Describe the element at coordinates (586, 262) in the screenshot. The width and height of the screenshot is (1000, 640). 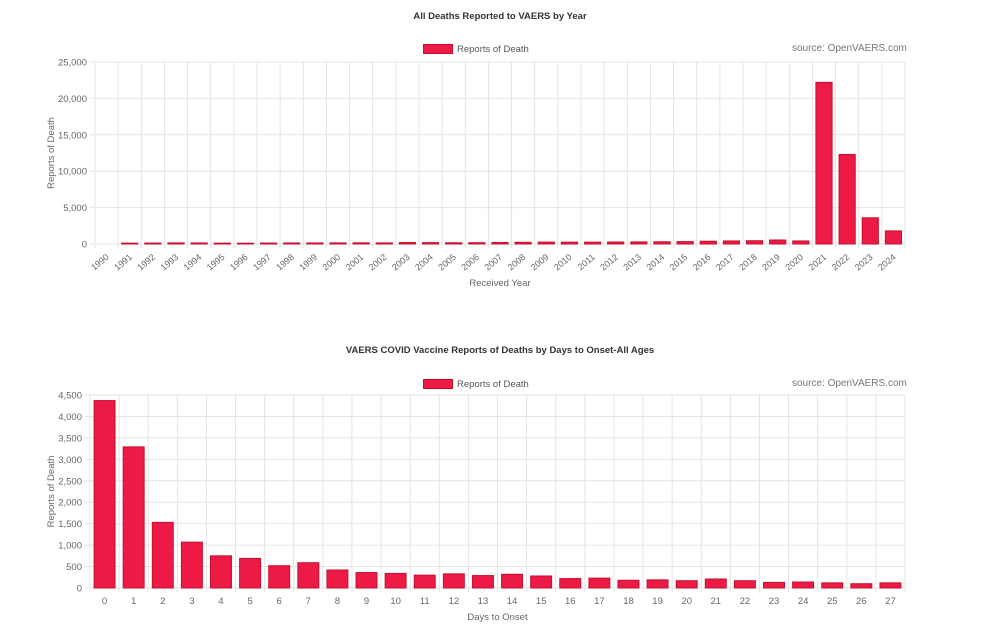
I see `x-tick-label: 2011` at that location.